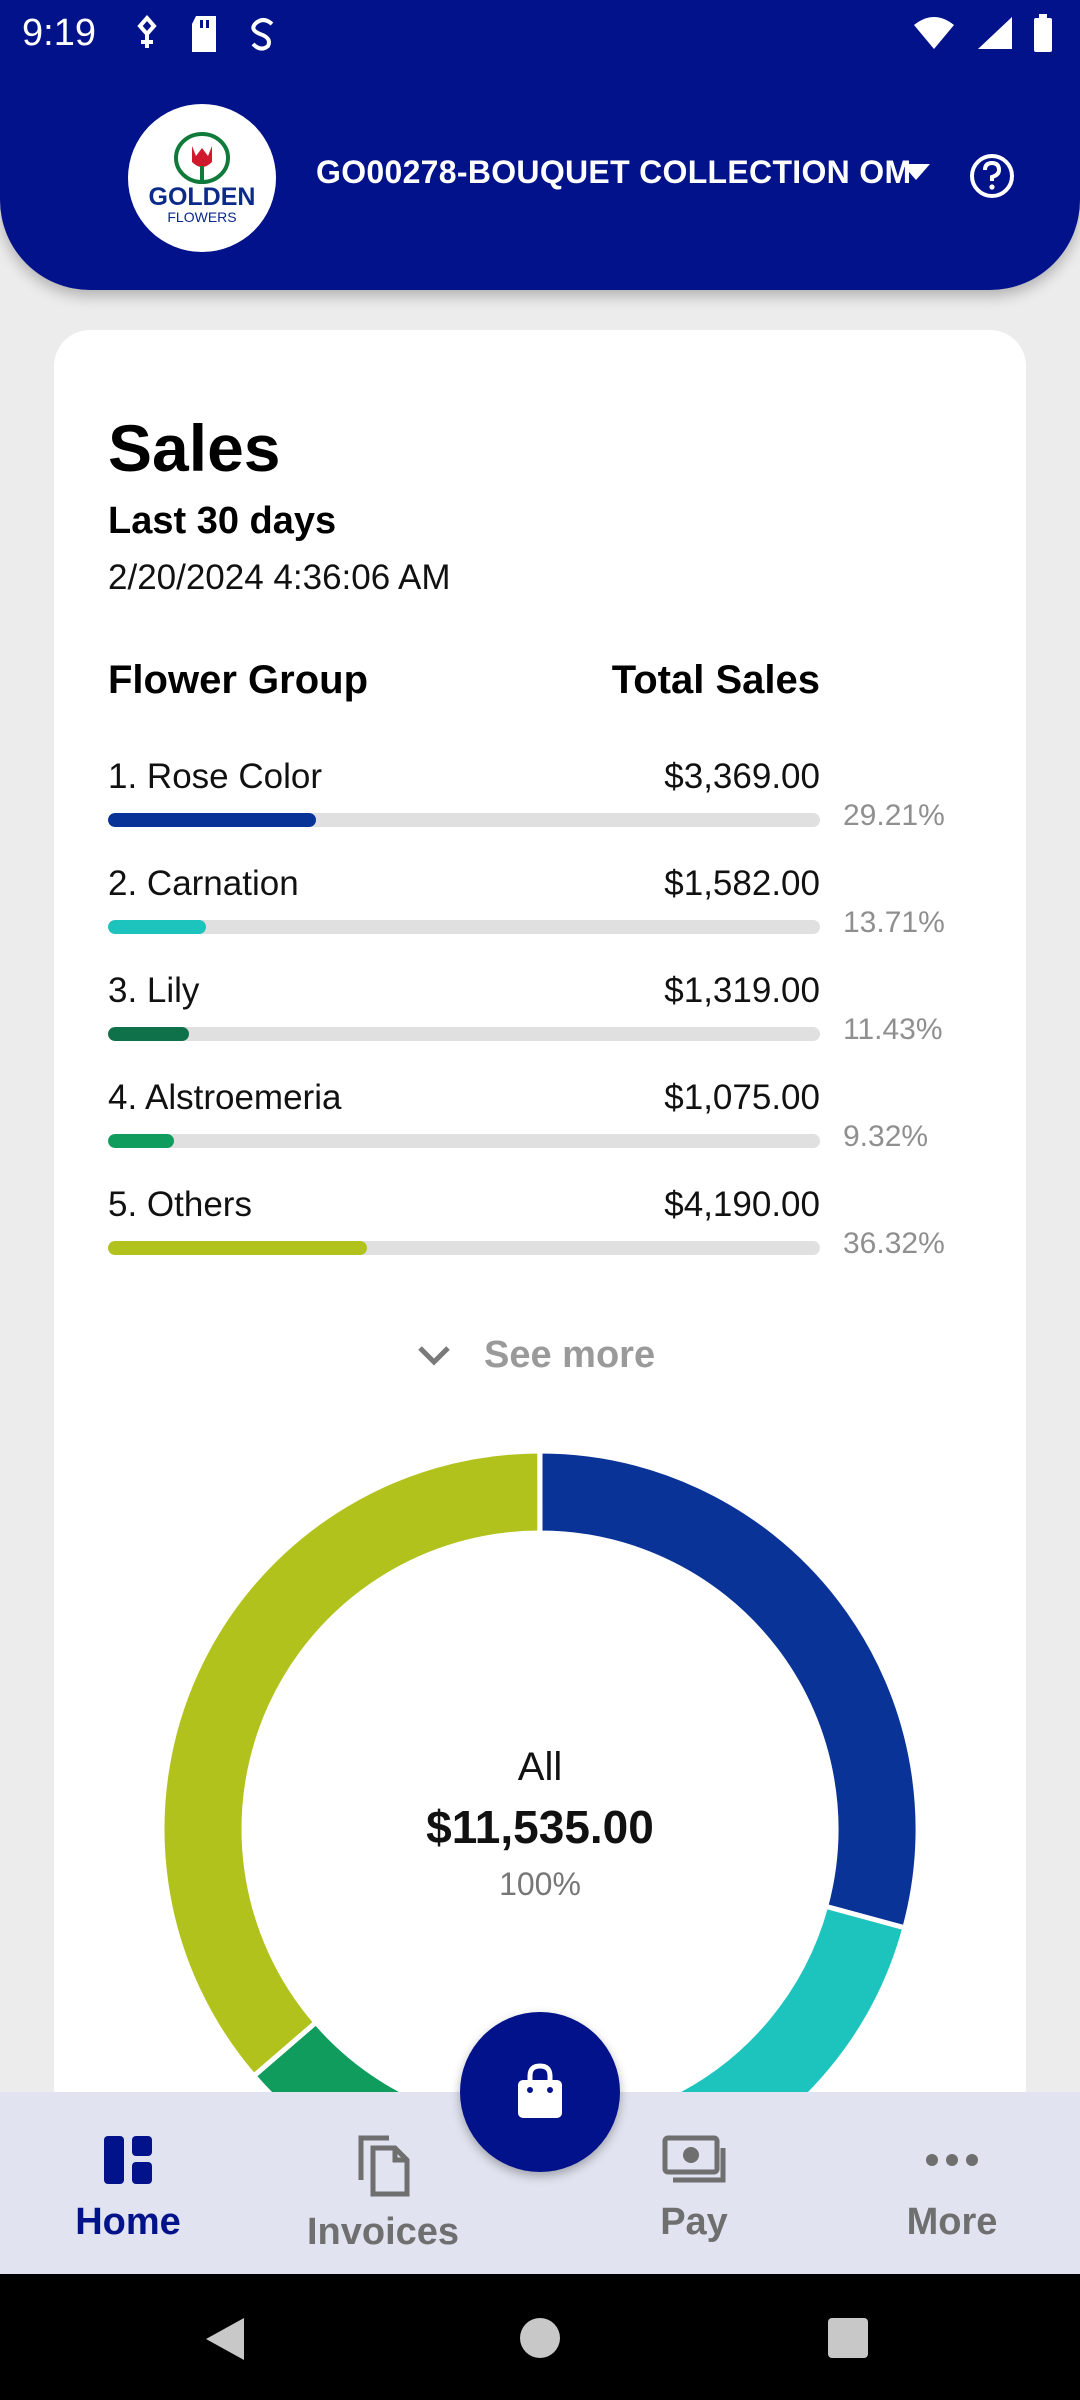 Image resolution: width=1080 pixels, height=2400 pixels. I want to click on recents-icon, so click(848, 2338).